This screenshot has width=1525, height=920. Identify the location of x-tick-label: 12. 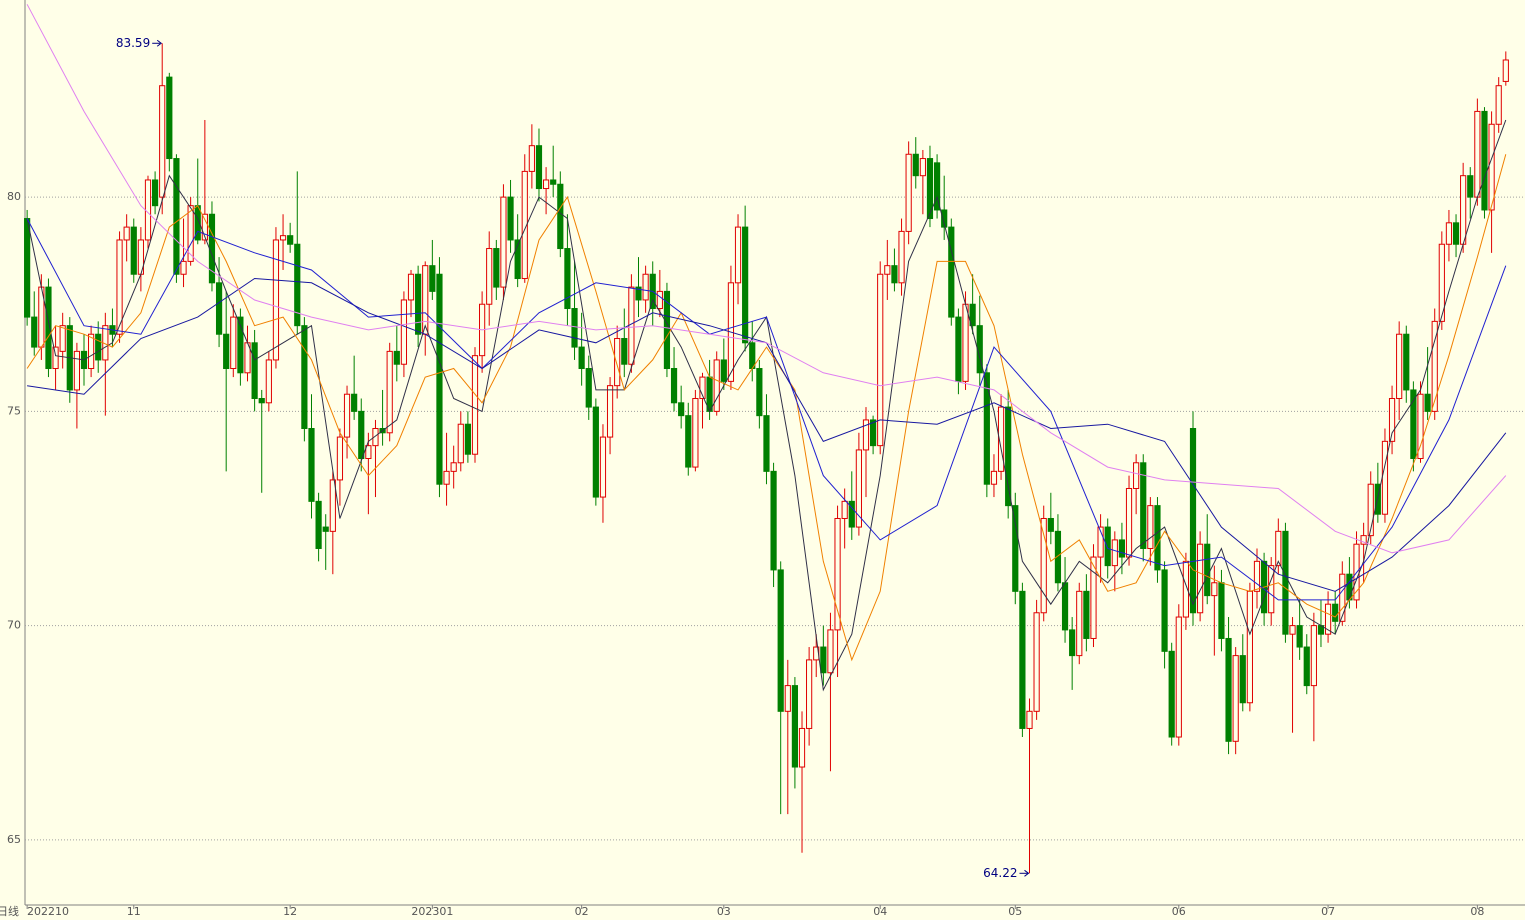
(290, 911).